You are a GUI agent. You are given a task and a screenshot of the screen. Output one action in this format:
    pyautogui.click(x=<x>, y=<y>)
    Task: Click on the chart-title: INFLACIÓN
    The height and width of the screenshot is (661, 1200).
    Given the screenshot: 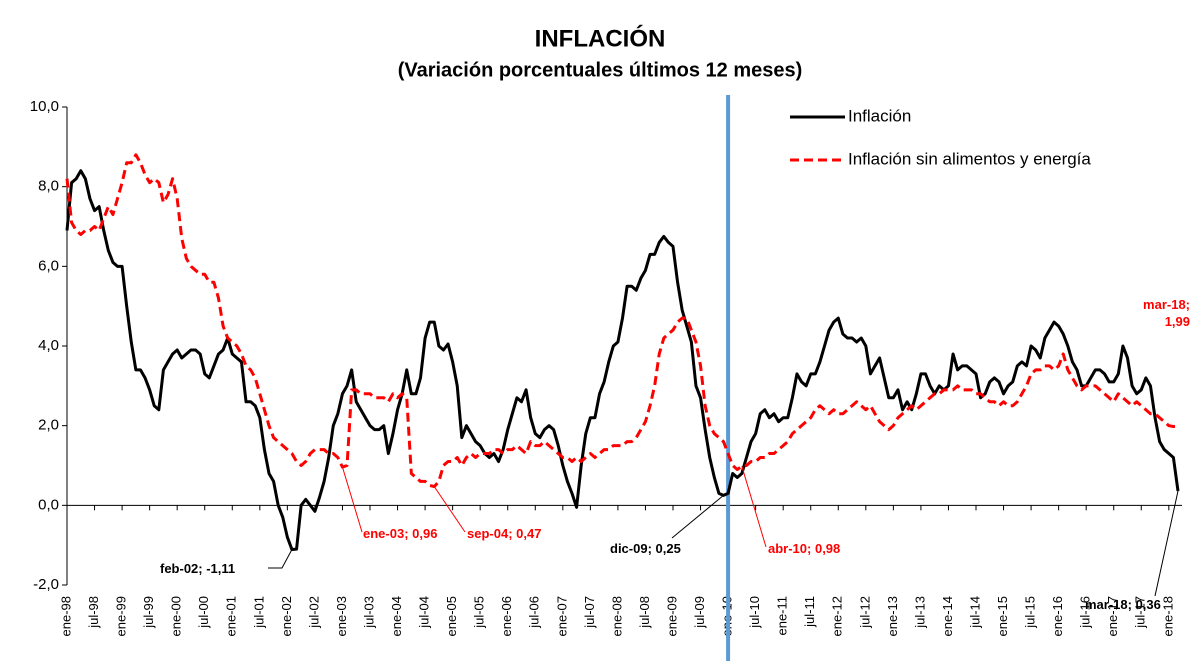 What is the action you would take?
    pyautogui.click(x=600, y=38)
    